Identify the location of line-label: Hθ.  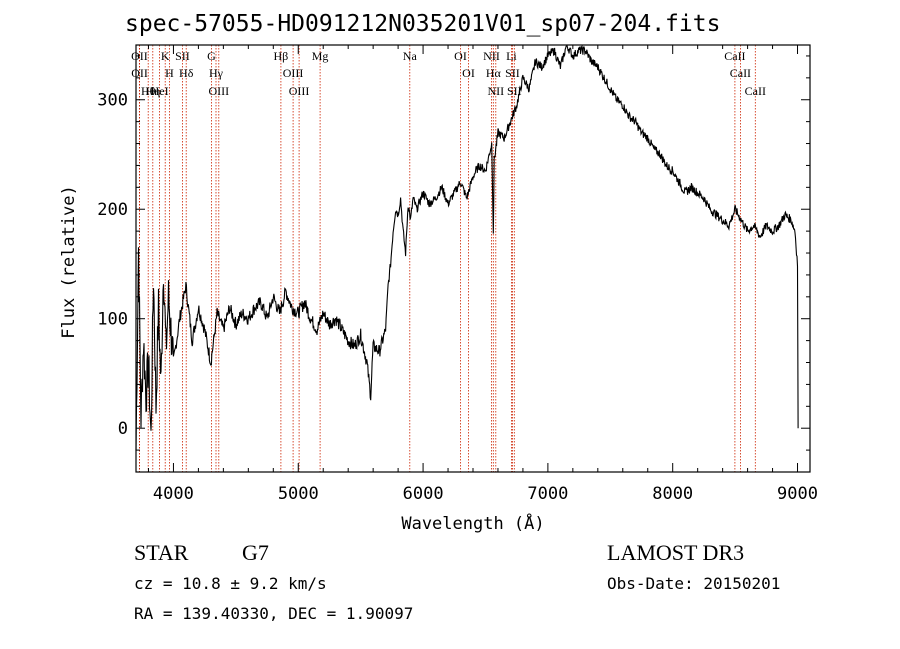
(148, 91).